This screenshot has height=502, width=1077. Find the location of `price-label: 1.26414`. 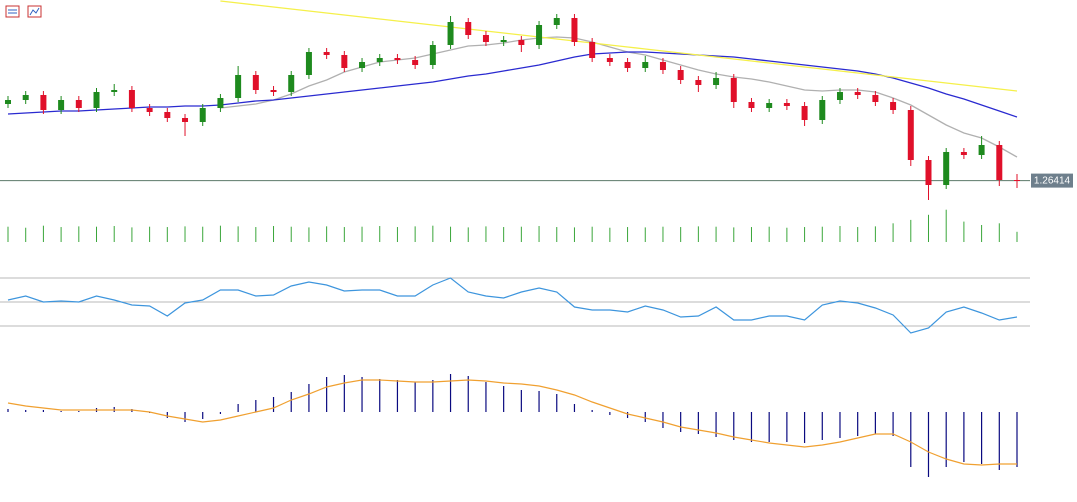

price-label: 1.26414 is located at coordinates (1052, 181).